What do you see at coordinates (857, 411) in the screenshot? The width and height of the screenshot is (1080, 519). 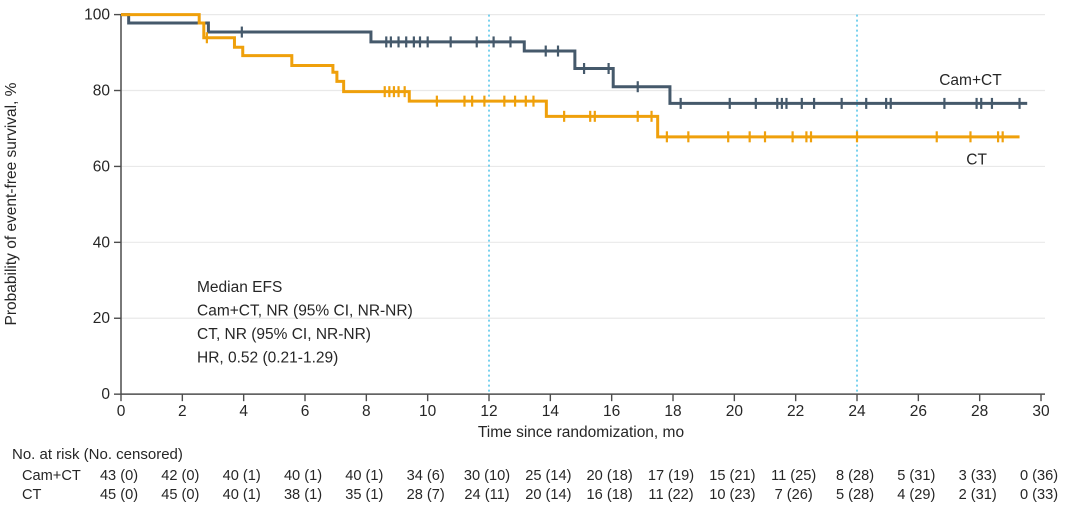 I see `x-tick-label: 24` at bounding box center [857, 411].